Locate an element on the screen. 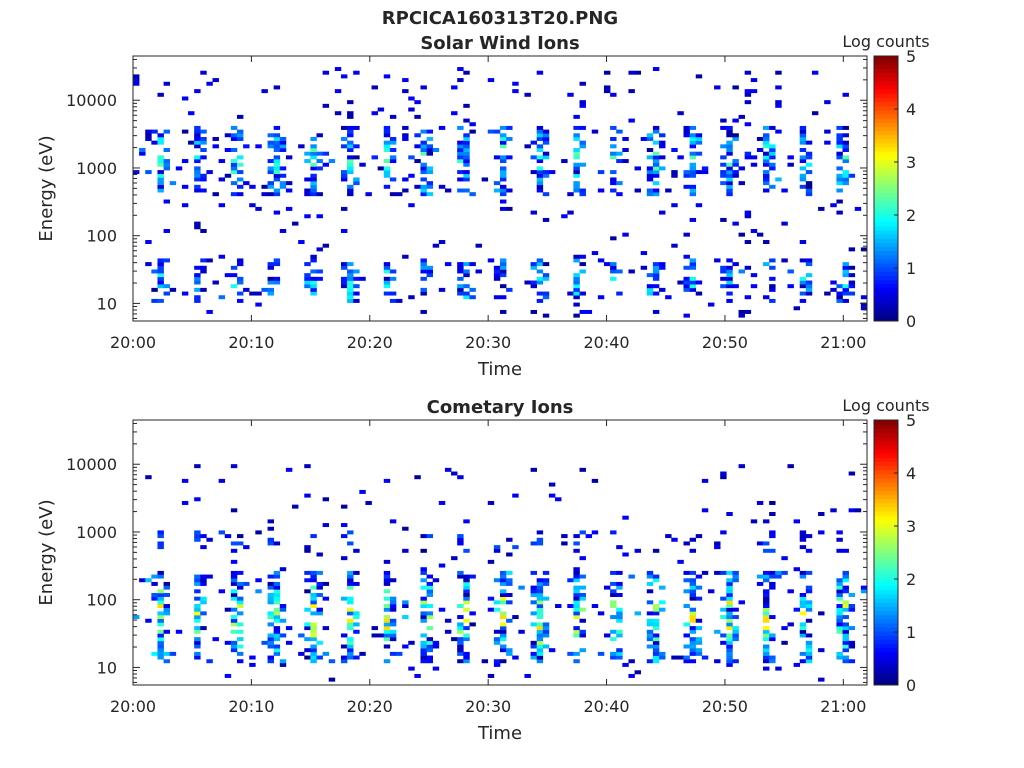  colorbar-label: Log counts is located at coordinates (885, 405).